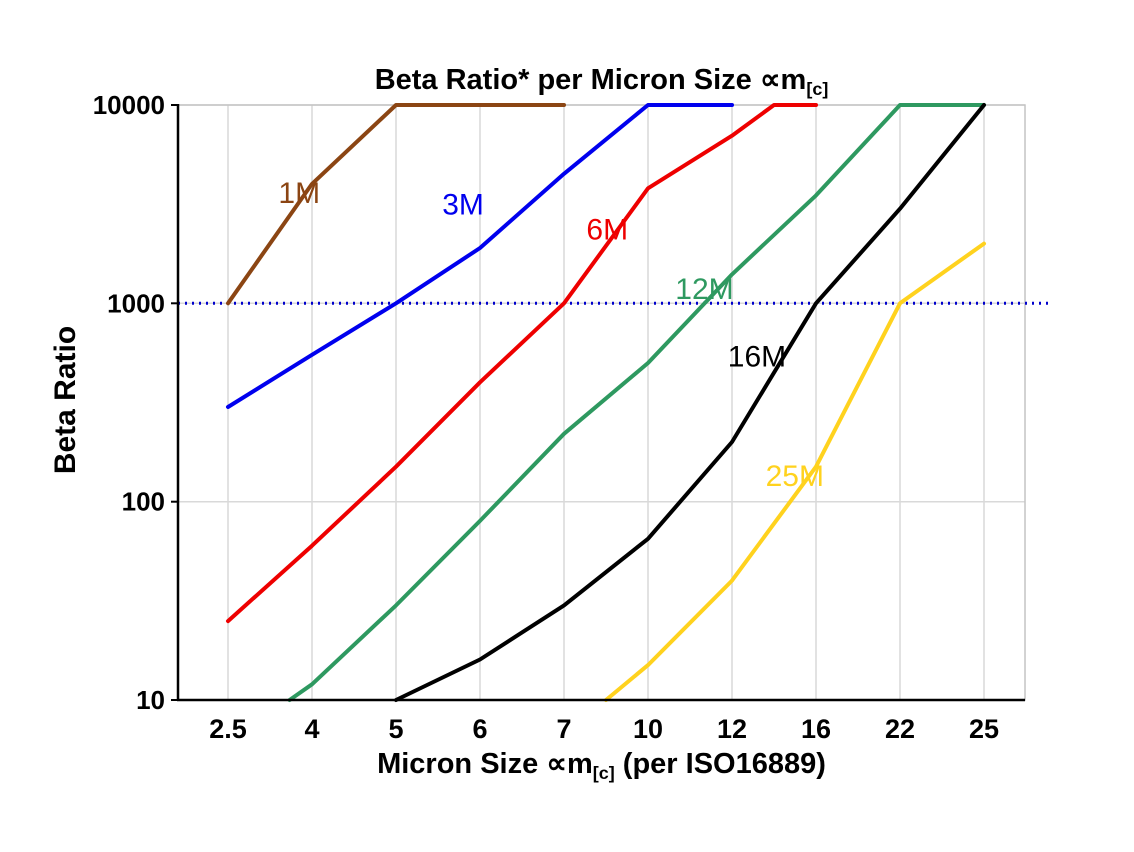 The image size is (1134, 852). I want to click on x-tick-label: 10, so click(648, 729).